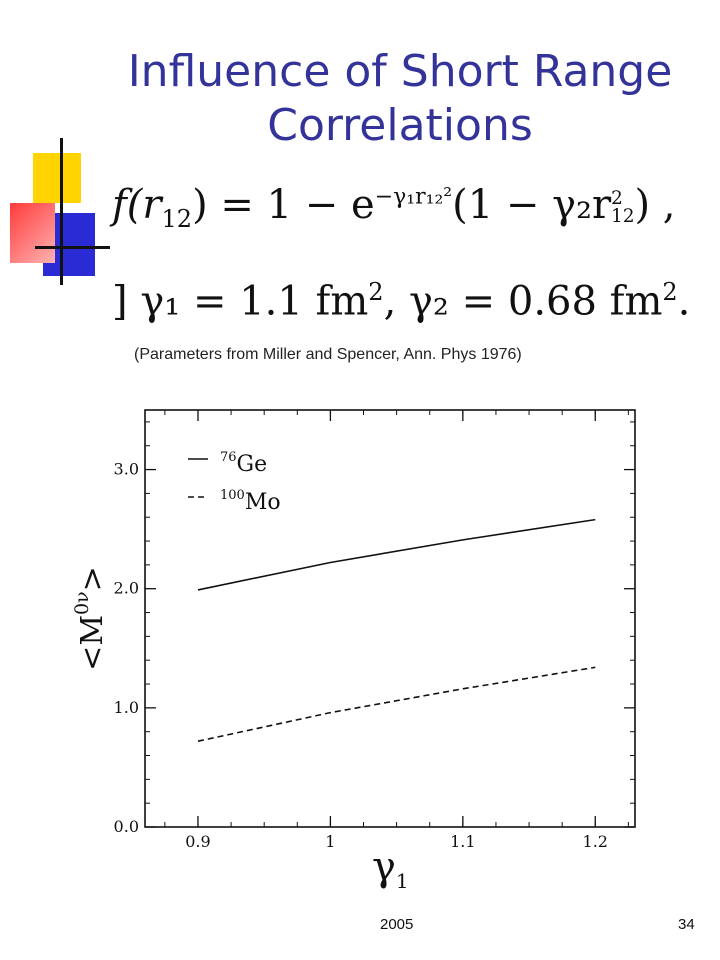 The height and width of the screenshot is (960, 720). Describe the element at coordinates (177, 219) in the screenshot. I see `formula-sub: 12` at that location.